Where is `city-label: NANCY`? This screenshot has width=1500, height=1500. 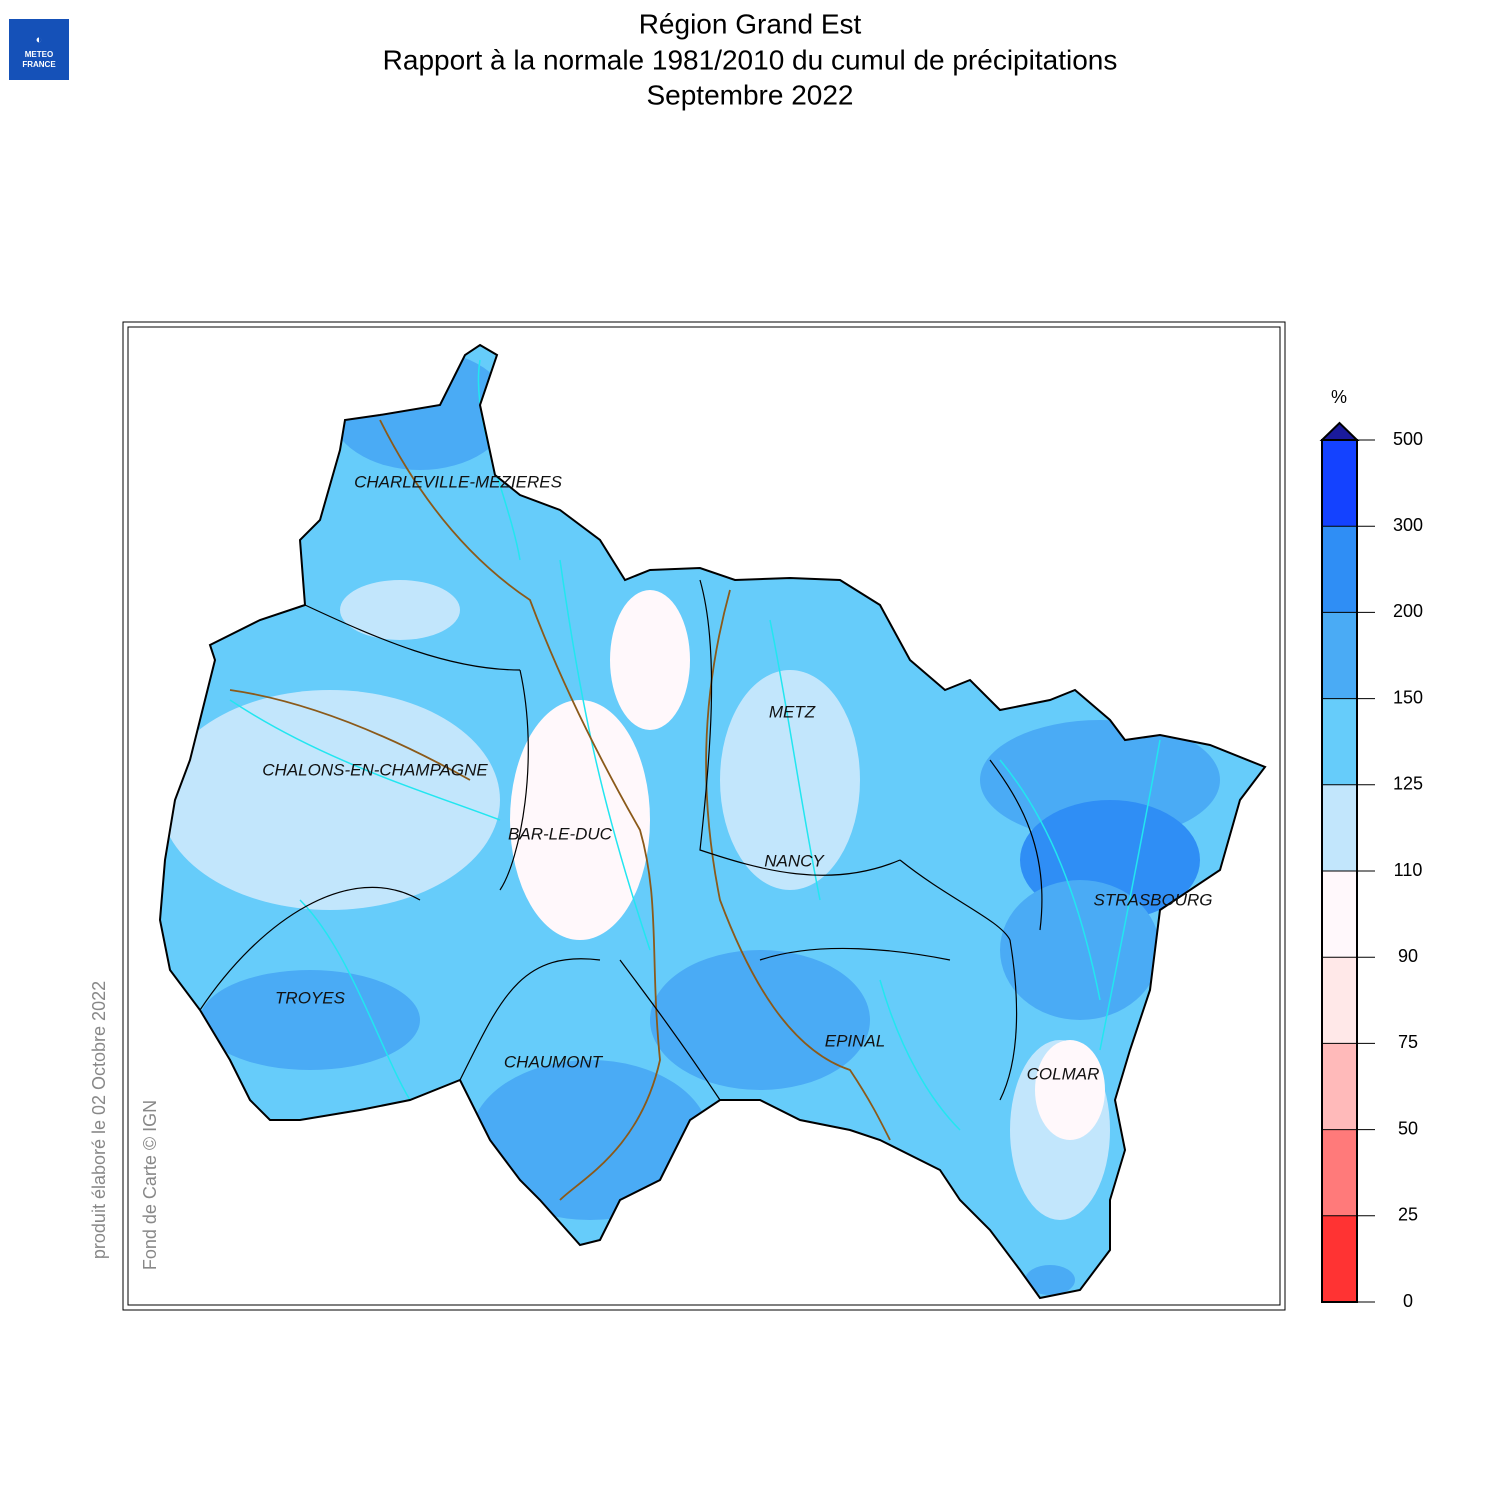
city-label: NANCY is located at coordinates (794, 860).